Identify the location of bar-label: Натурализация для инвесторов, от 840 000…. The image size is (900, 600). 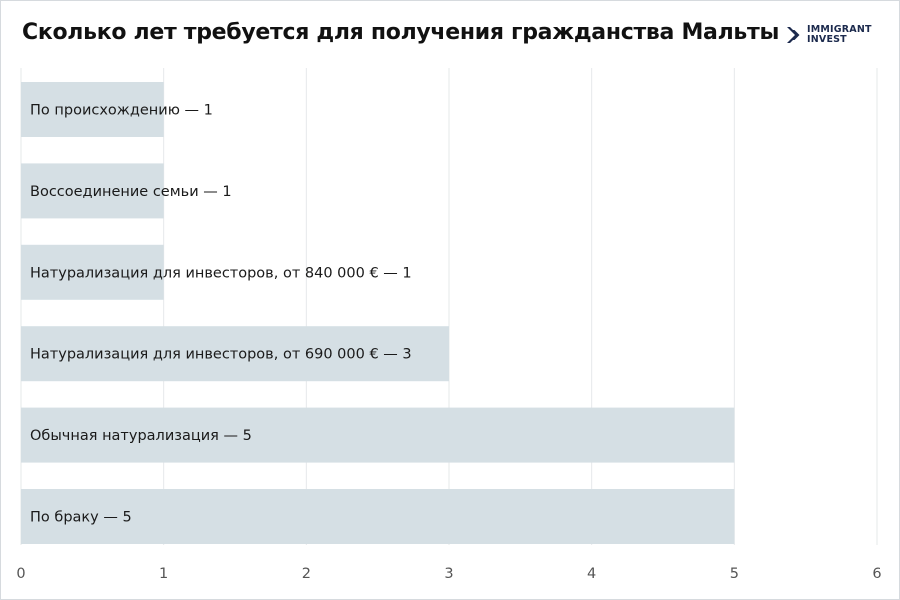
(221, 273).